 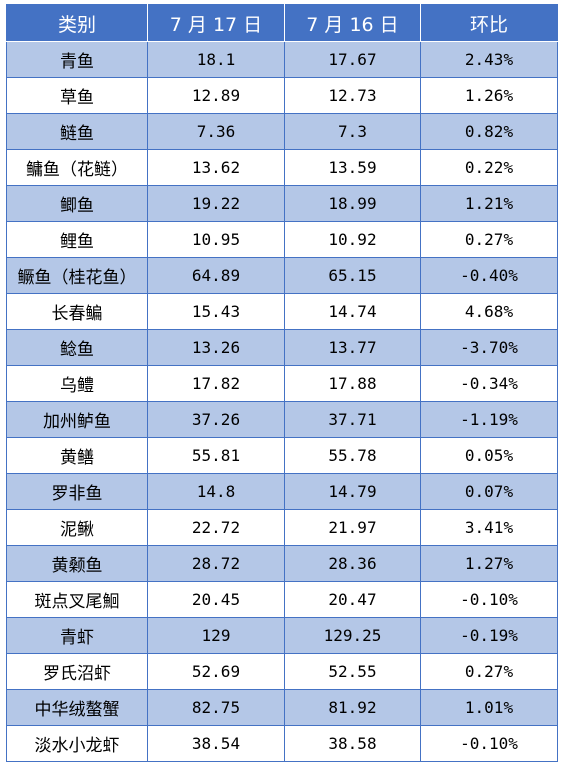 I want to click on table-row: 泥鳅 22.72 21.97 3.41%, so click(x=282, y=527).